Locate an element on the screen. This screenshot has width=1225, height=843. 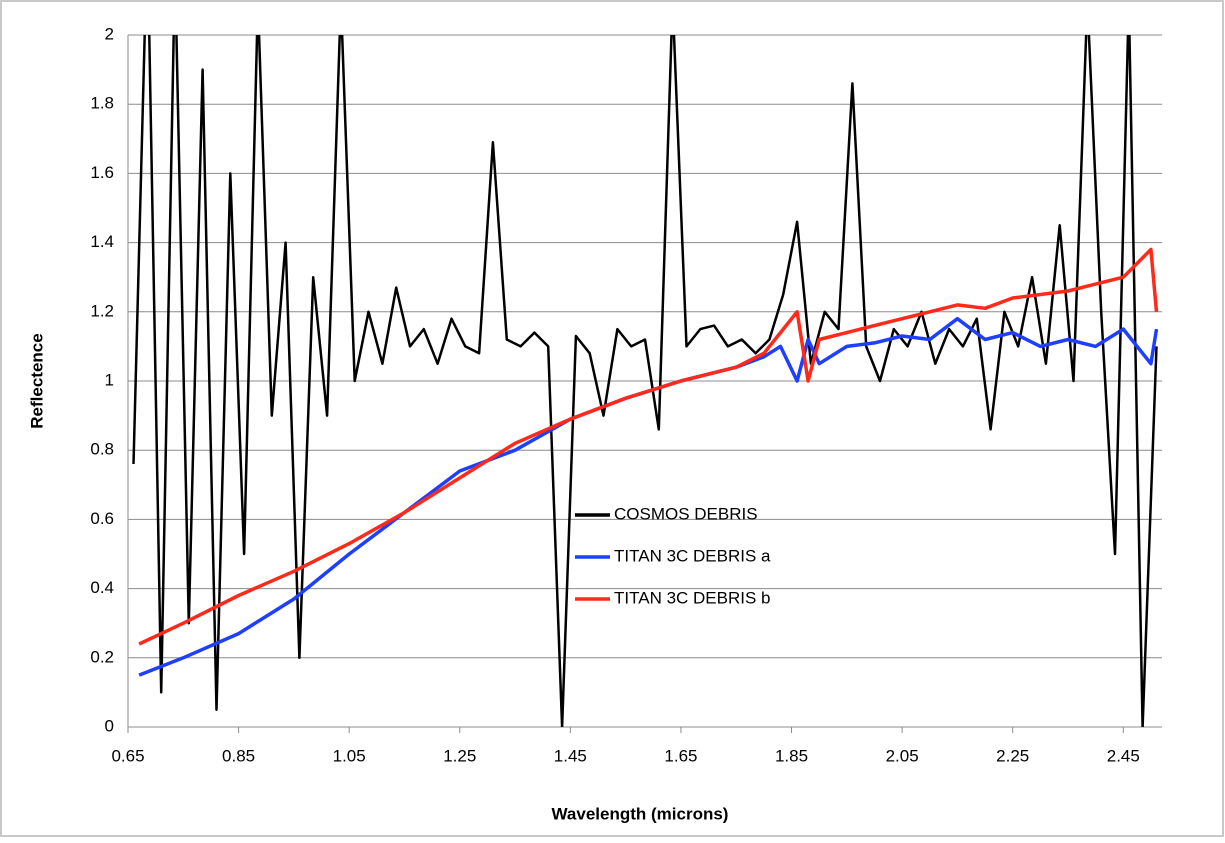
x-tick-label: 1.05 is located at coordinates (349, 755).